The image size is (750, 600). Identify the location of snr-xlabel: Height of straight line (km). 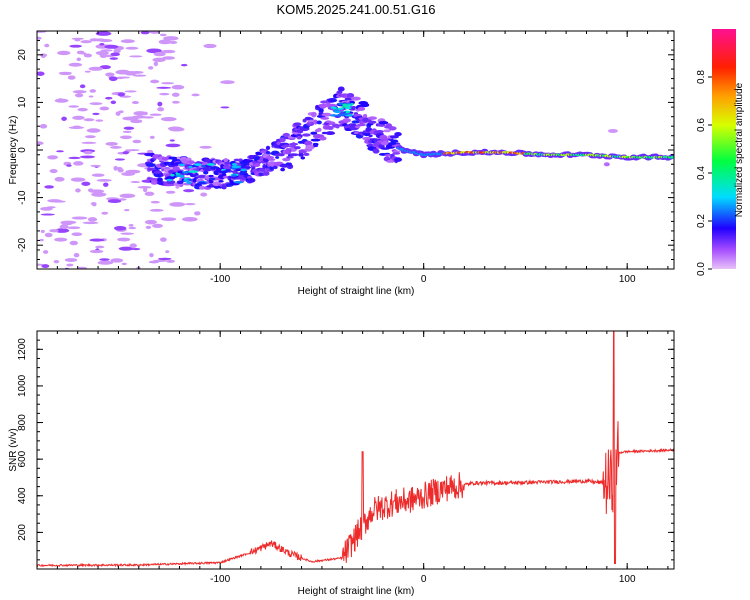
(356, 591).